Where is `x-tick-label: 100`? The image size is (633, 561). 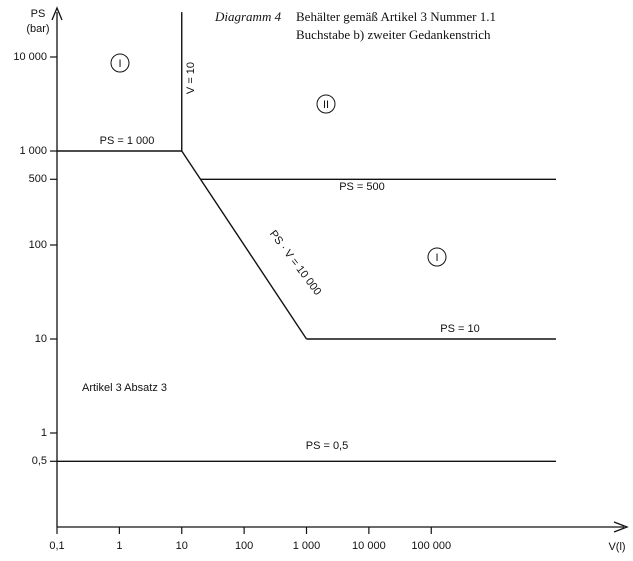
x-tick-label: 100 is located at coordinates (244, 546).